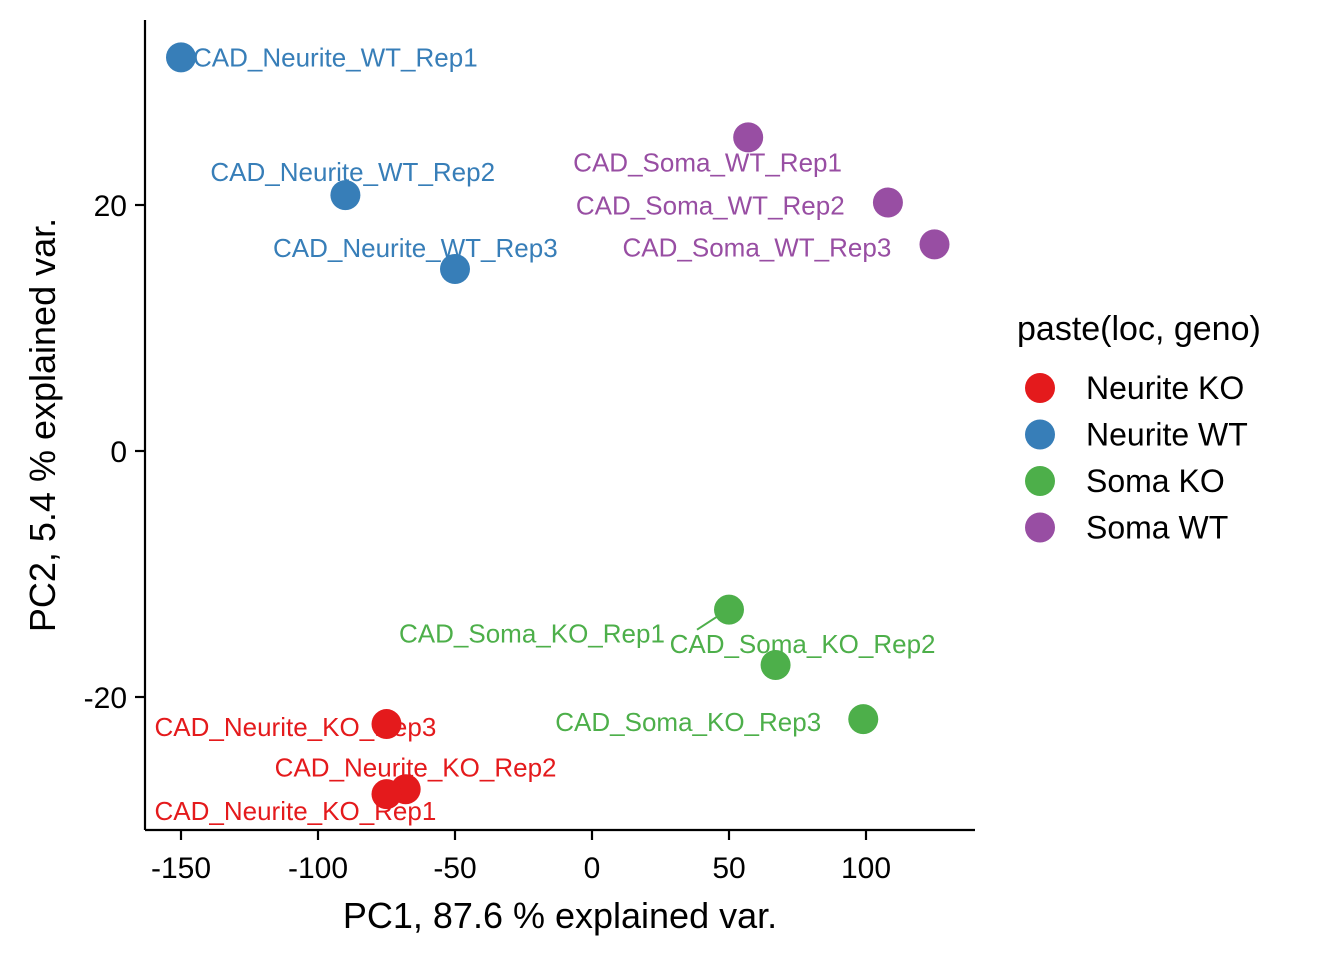  What do you see at coordinates (416, 767) in the screenshot?
I see `point-label: CAD_Neurite_KO_Rep2` at bounding box center [416, 767].